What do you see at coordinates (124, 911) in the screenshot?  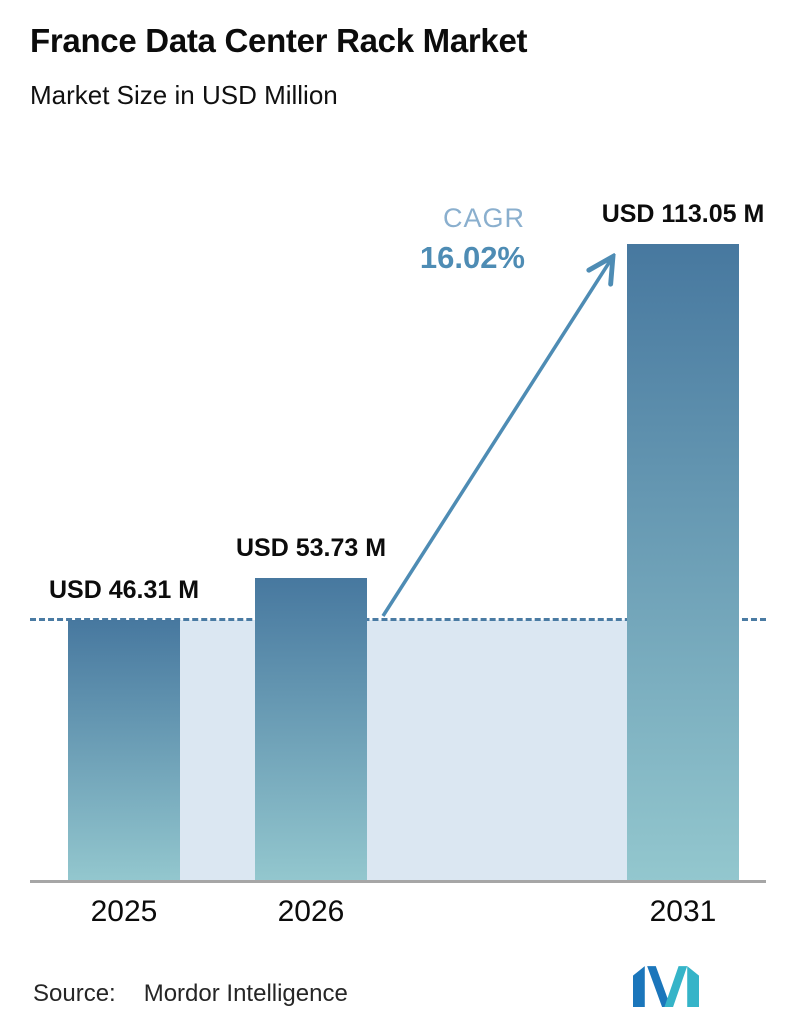 I see `x-axis-label-2025: 2025` at bounding box center [124, 911].